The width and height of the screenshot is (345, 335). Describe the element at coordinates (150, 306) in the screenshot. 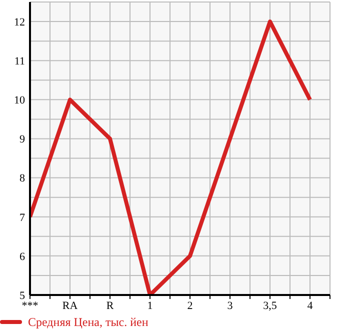

I see `x-tick-label: 1` at that location.